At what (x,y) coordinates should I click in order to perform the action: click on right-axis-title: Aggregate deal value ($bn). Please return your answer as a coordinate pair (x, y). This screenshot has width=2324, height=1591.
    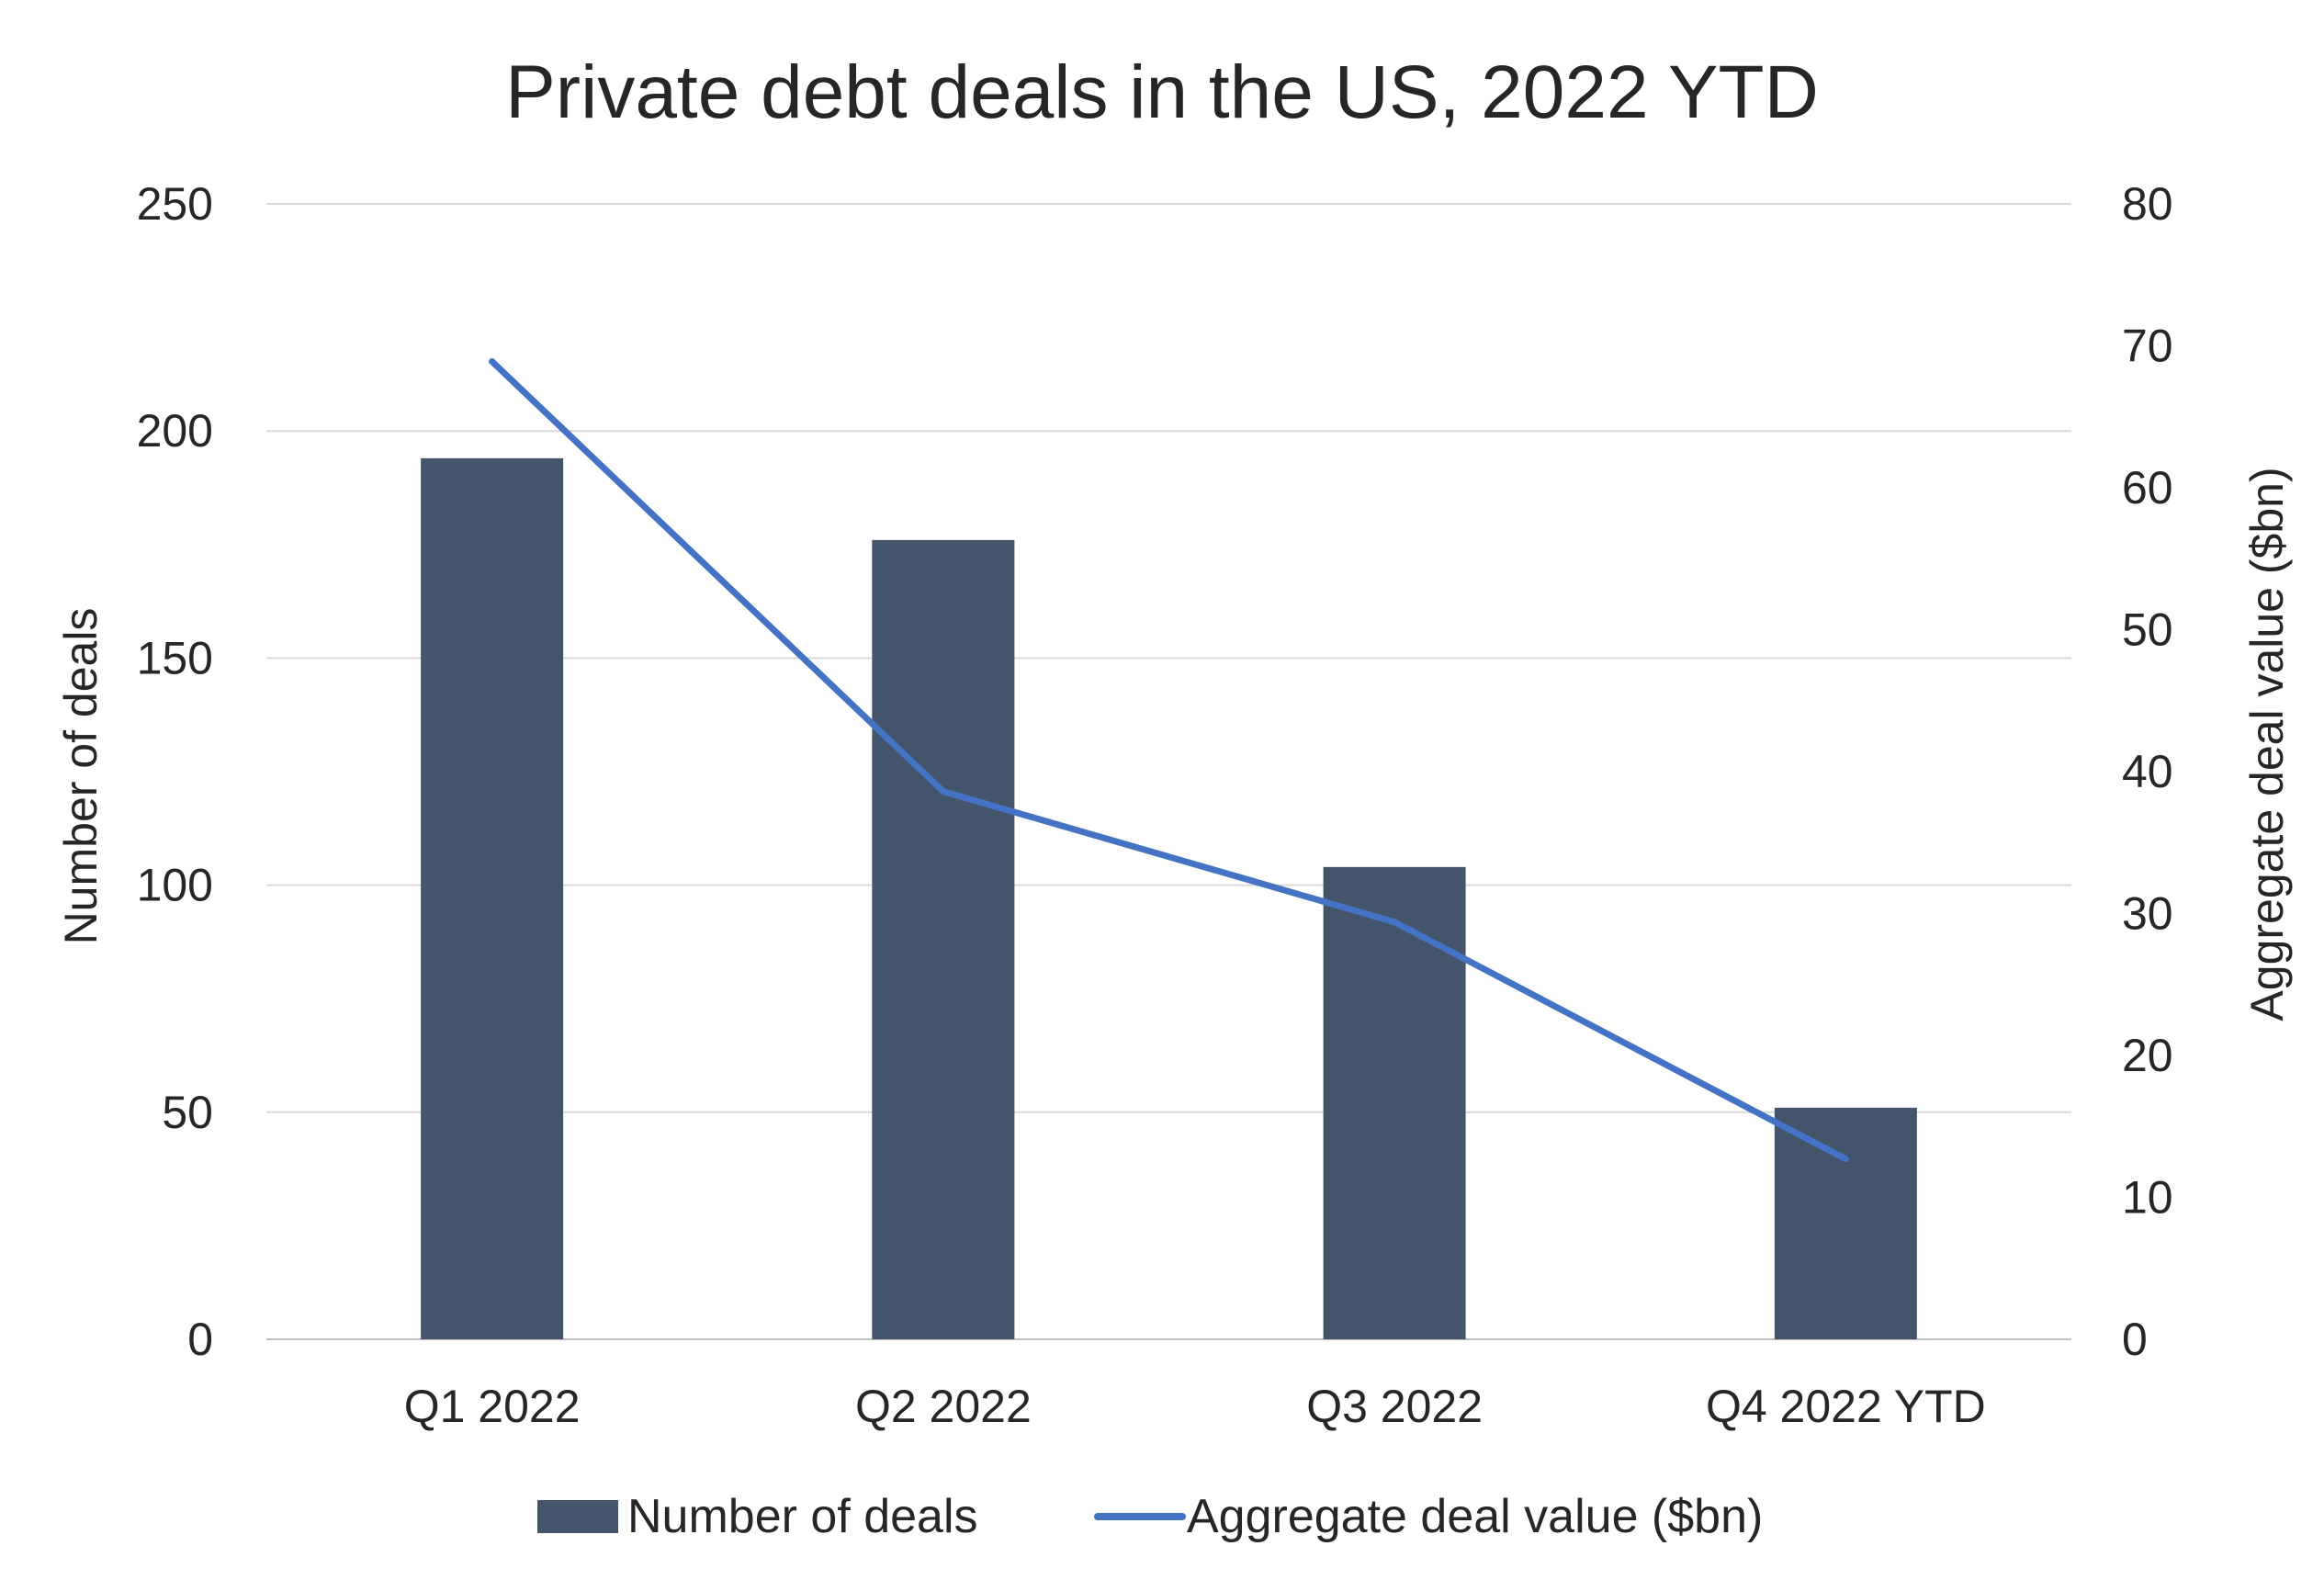
    Looking at the image, I should click on (2267, 744).